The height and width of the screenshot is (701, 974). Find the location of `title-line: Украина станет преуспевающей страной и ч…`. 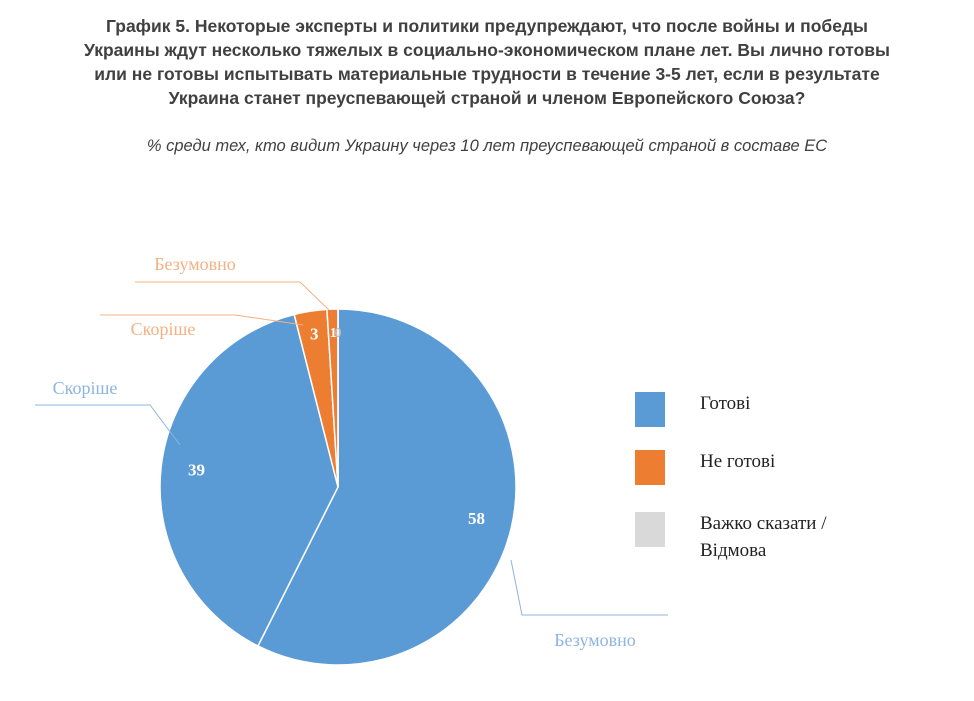

title-line: Украина станет преуспевающей страной и ч… is located at coordinates (487, 98).